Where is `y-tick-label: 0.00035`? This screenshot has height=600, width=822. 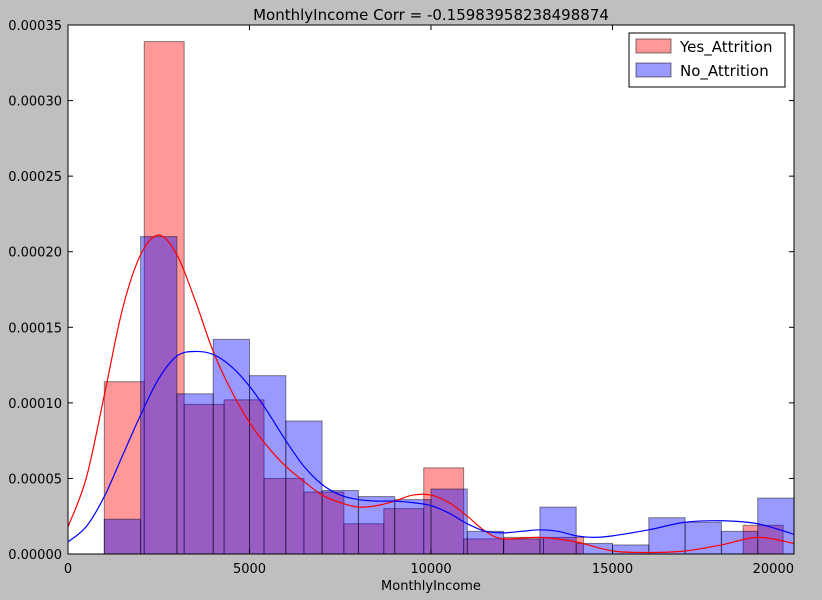
y-tick-label: 0.00035 is located at coordinates (35, 26).